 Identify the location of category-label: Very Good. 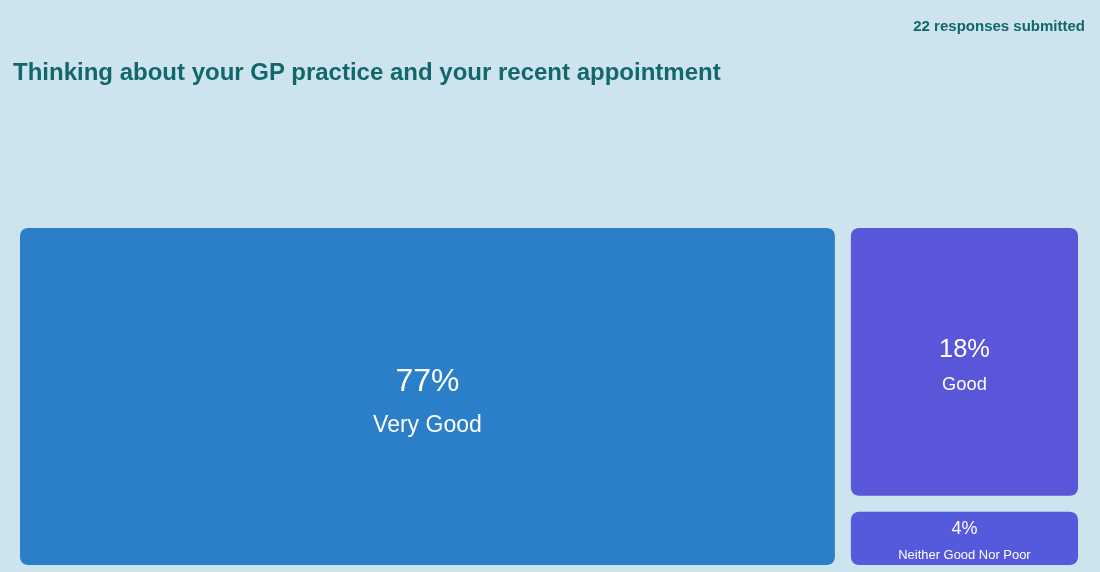
(427, 424).